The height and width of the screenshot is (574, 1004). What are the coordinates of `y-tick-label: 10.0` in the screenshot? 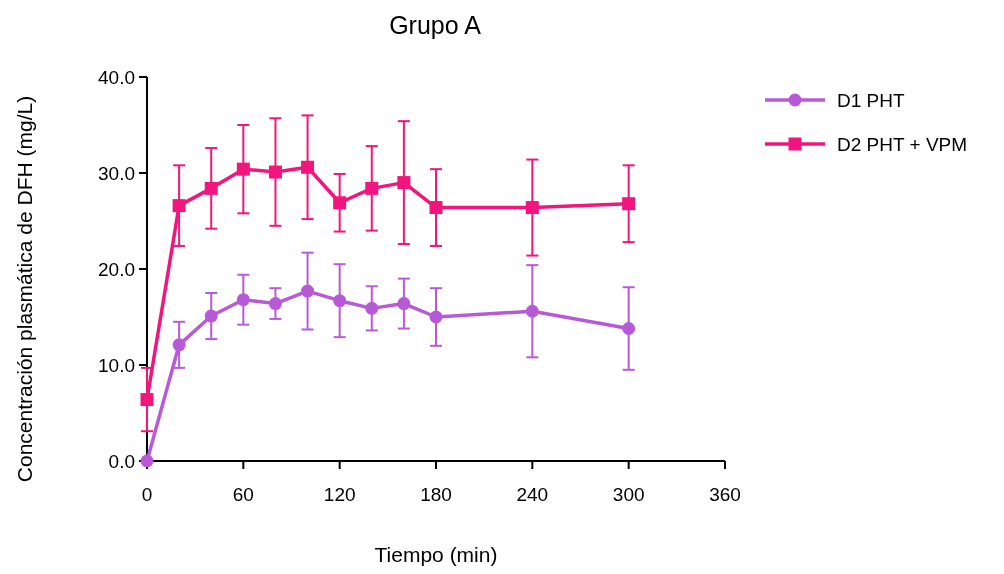 It's located at (116, 365).